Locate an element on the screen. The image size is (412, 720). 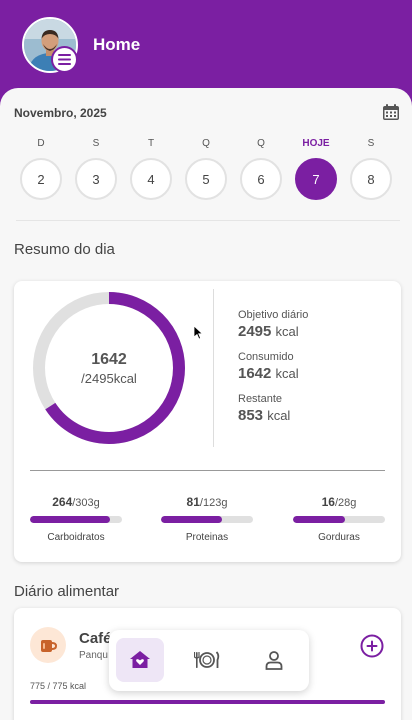
goal-text: /2495kcal is located at coordinates (109, 378).